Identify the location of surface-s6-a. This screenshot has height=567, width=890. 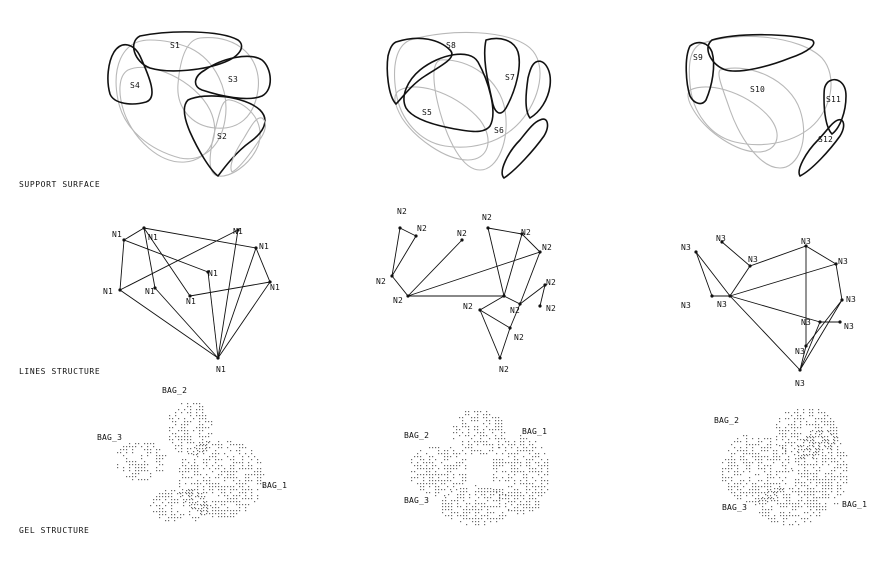
(538, 89).